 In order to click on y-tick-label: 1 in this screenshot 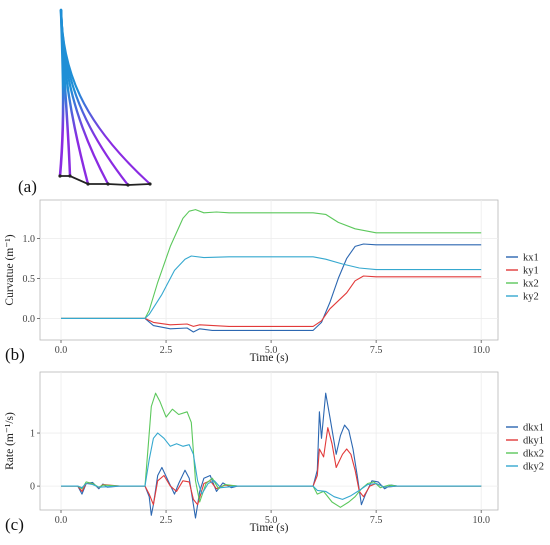, I will do `click(32, 434)`.